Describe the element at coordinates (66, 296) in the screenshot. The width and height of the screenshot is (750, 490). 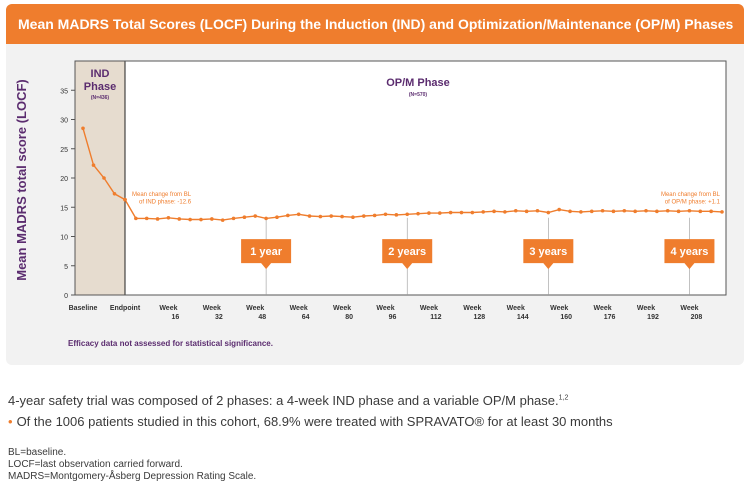
I see `y-tick-label: 0` at that location.